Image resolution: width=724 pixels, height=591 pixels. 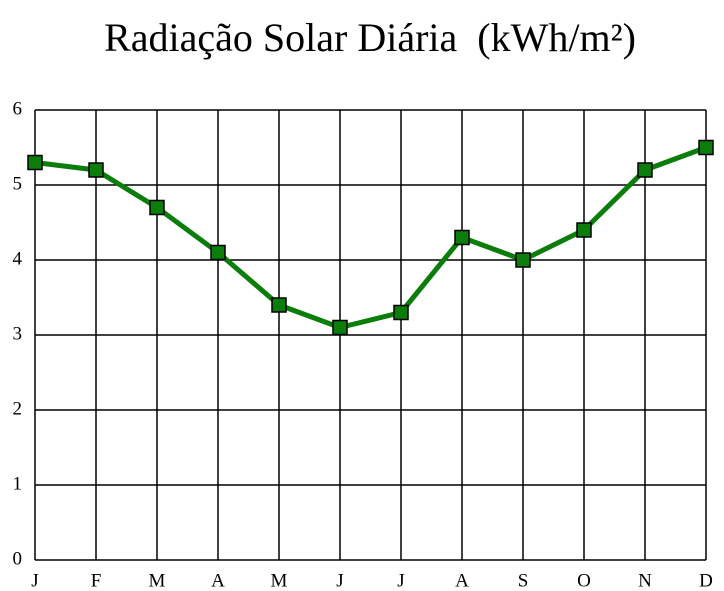 What do you see at coordinates (584, 580) in the screenshot?
I see `x-tick-label: O` at bounding box center [584, 580].